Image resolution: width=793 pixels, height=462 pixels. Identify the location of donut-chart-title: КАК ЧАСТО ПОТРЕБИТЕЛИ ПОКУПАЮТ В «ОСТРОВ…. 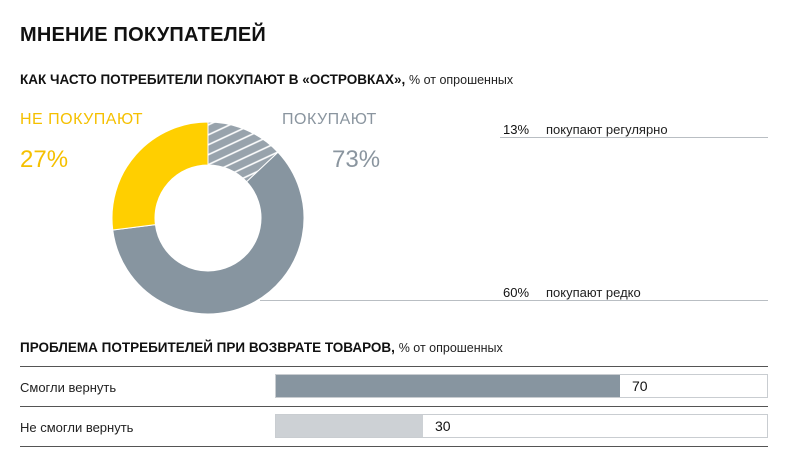
(266, 79).